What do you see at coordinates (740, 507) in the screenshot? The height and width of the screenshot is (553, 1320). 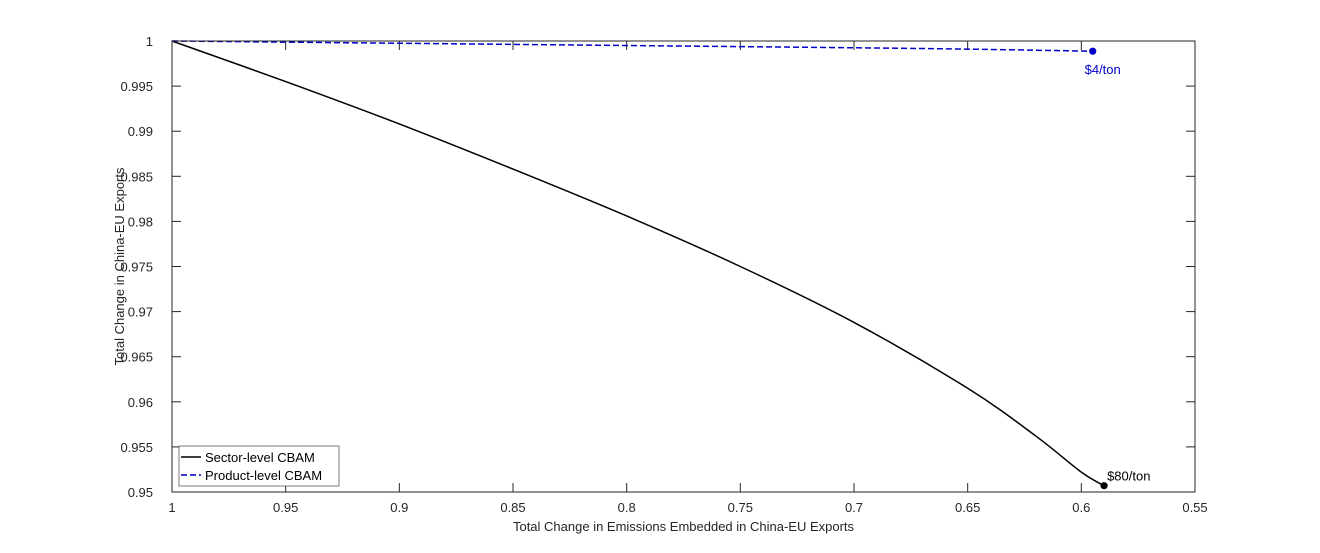 I see `x-tick-label: 0.75` at bounding box center [740, 507].